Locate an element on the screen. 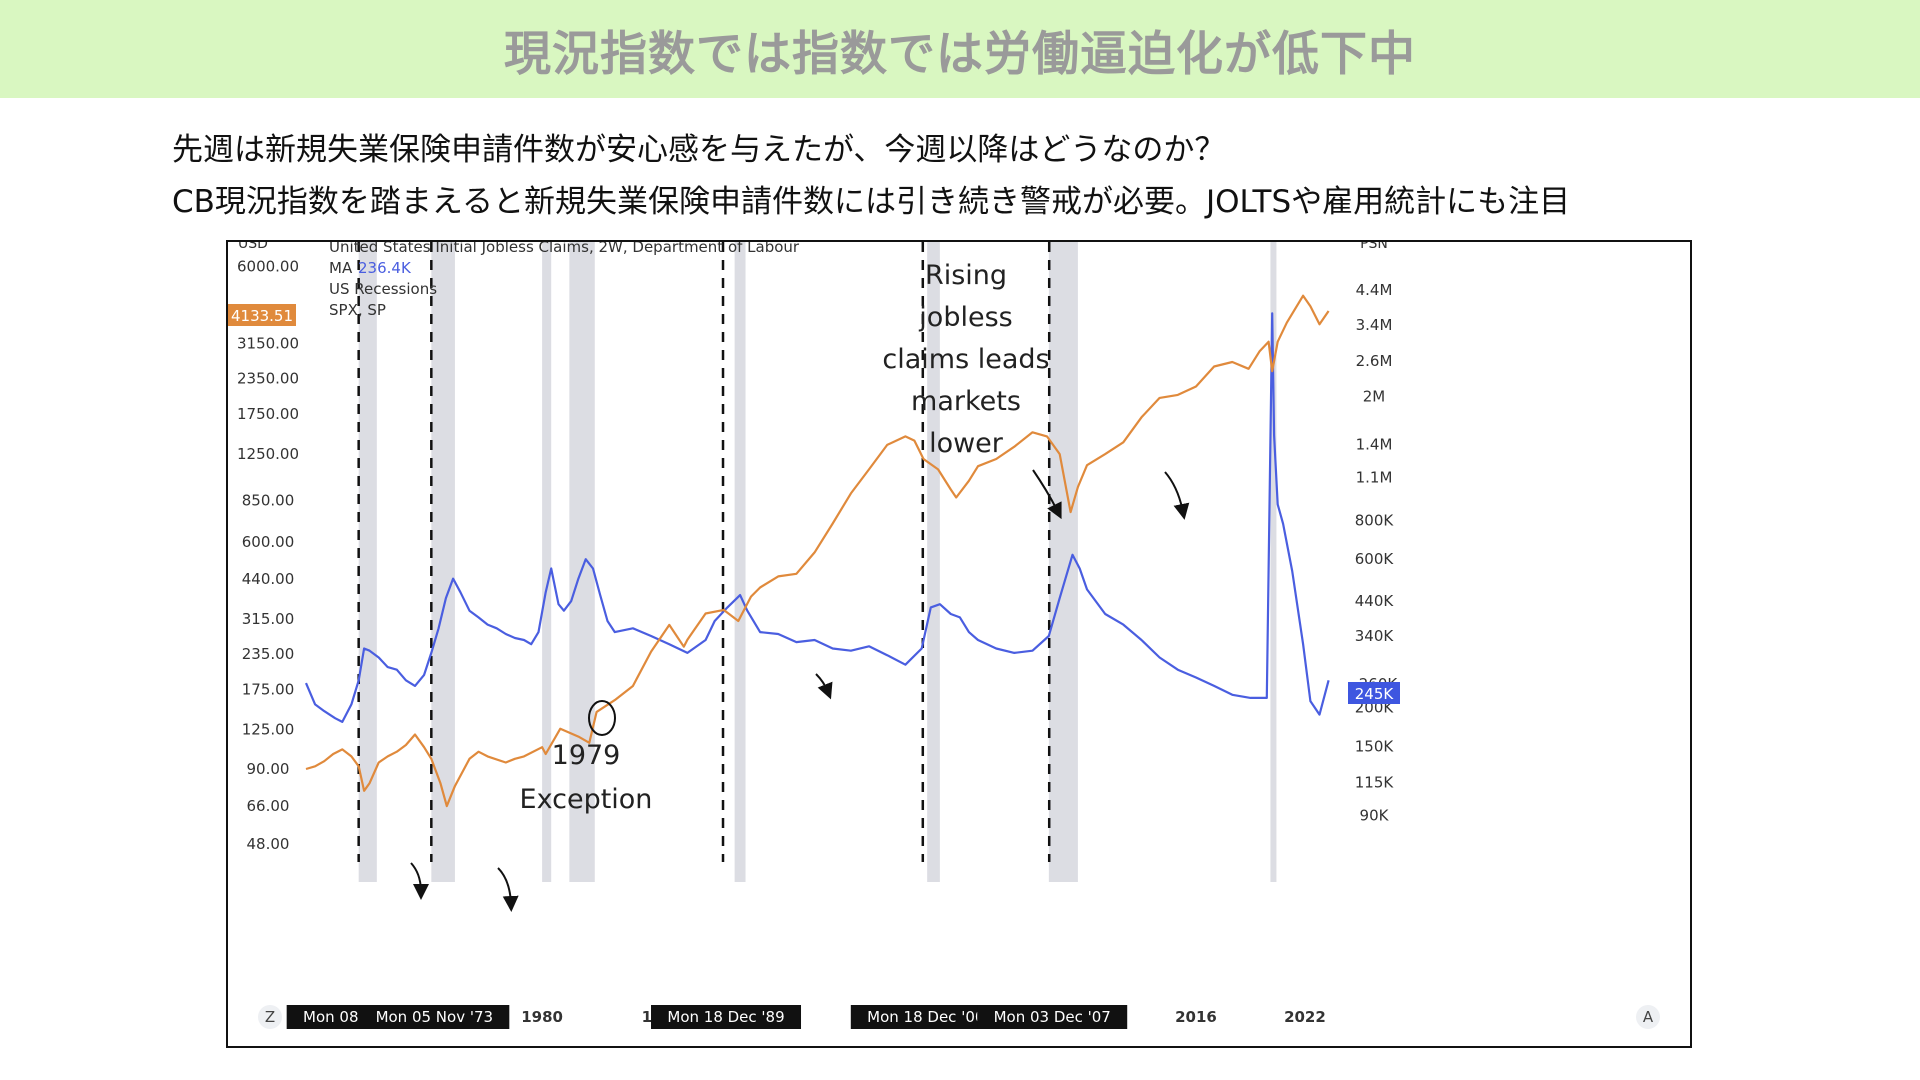 The image size is (1920, 1080). annotation-exception-year: 1979 is located at coordinates (586, 755).